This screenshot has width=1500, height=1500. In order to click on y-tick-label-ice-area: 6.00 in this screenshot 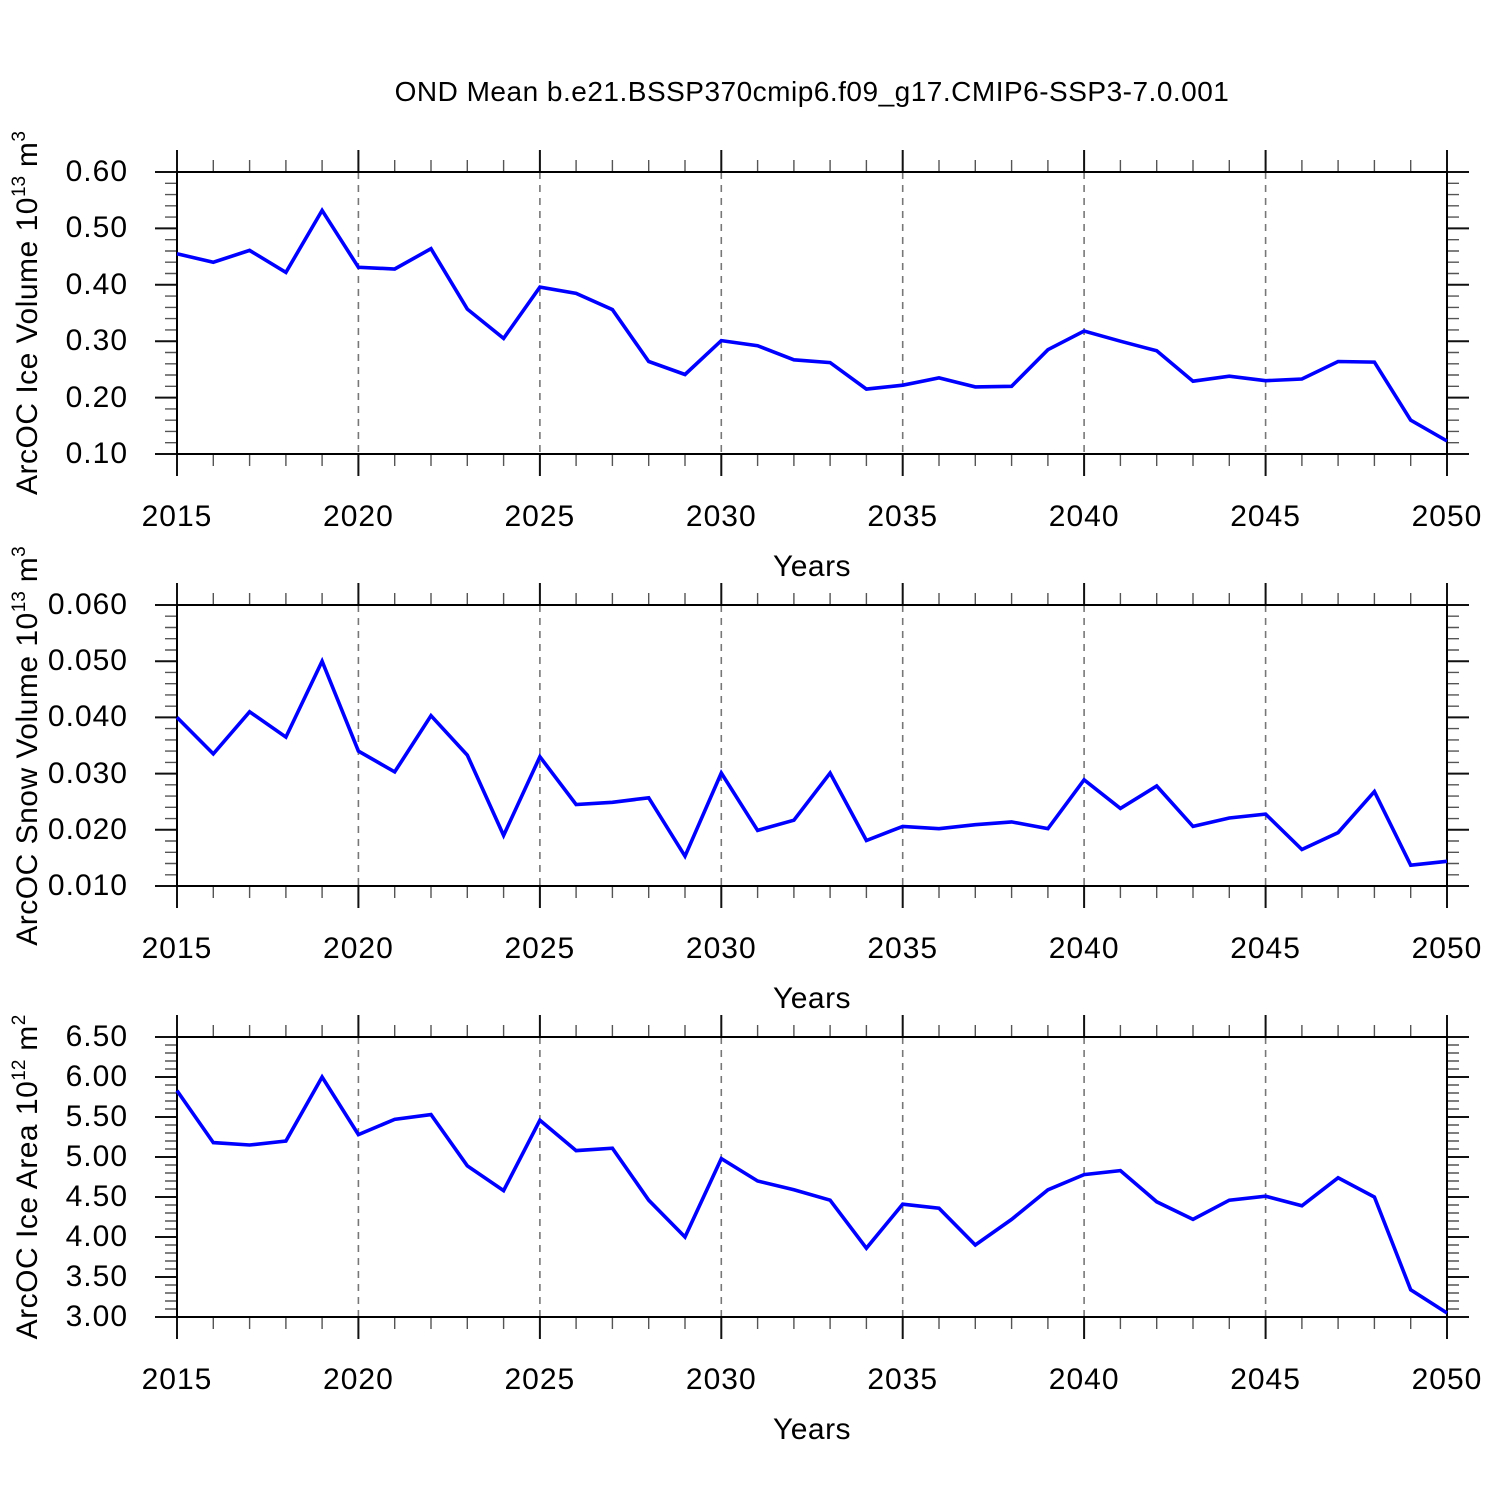, I will do `click(96, 1076)`.